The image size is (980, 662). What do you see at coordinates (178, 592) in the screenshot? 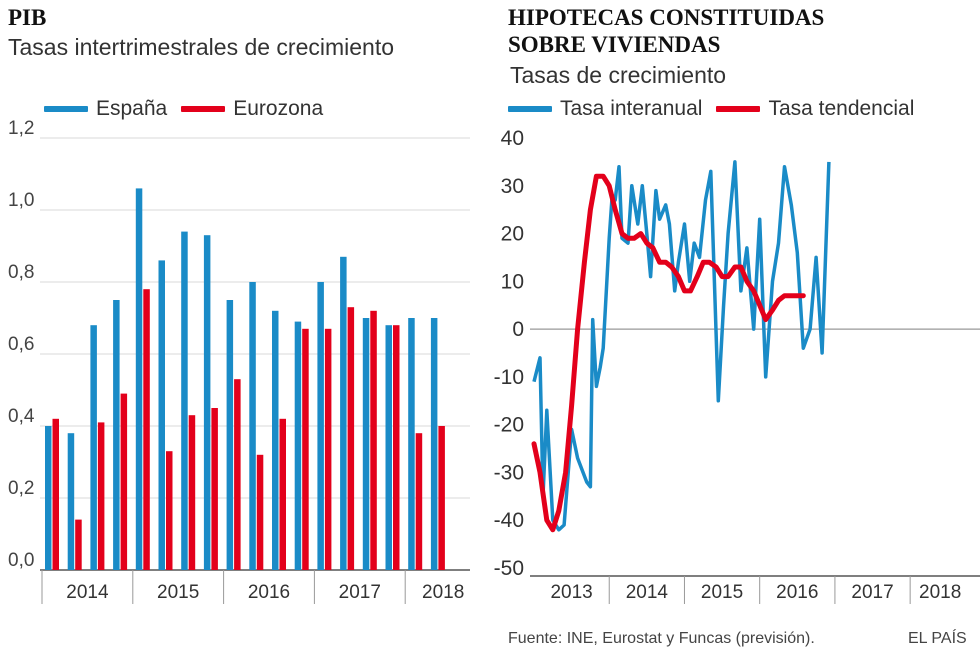
I see `pib-year-label: 2015` at bounding box center [178, 592].